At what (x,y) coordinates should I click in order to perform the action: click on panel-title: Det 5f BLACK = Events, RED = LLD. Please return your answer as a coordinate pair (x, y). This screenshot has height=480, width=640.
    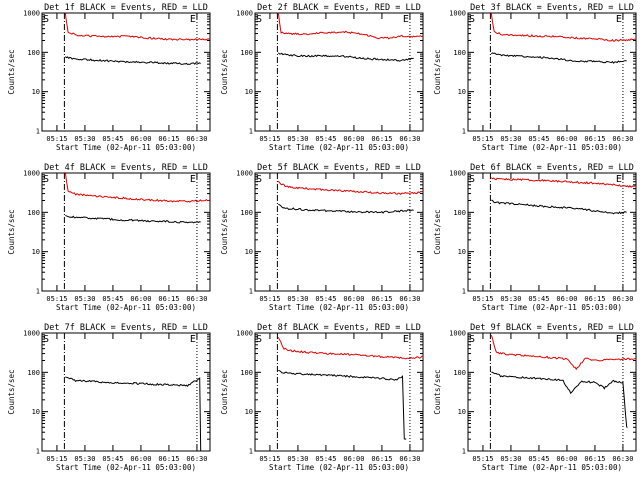
    Looking at the image, I should click on (339, 168).